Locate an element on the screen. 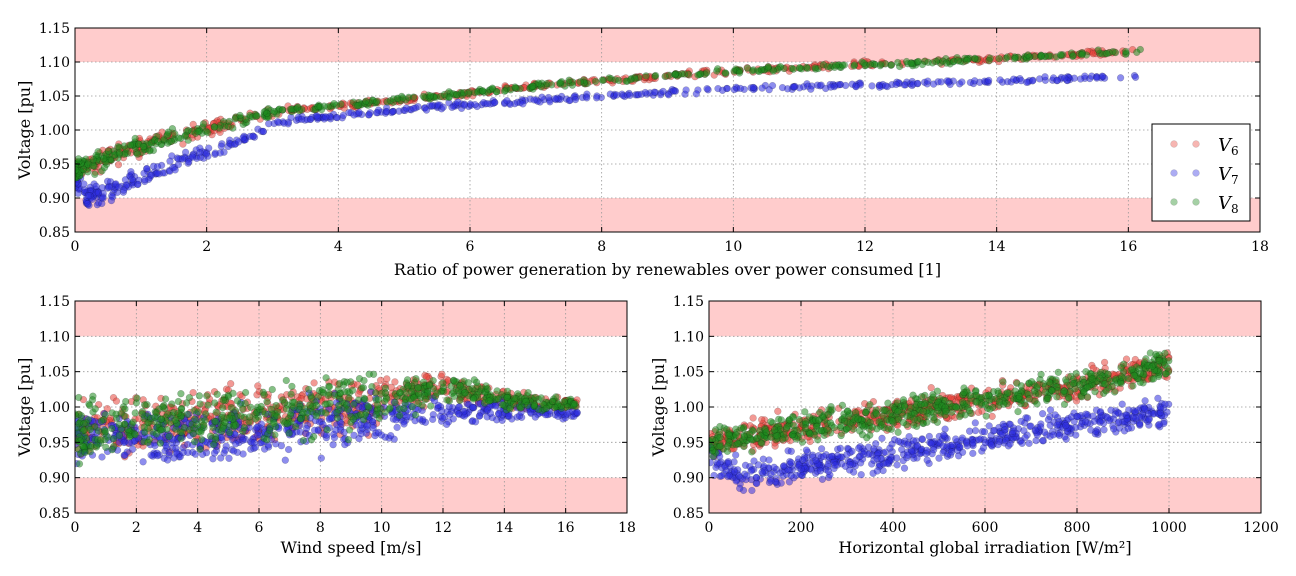  x-tick-label: 14 is located at coordinates (997, 247).